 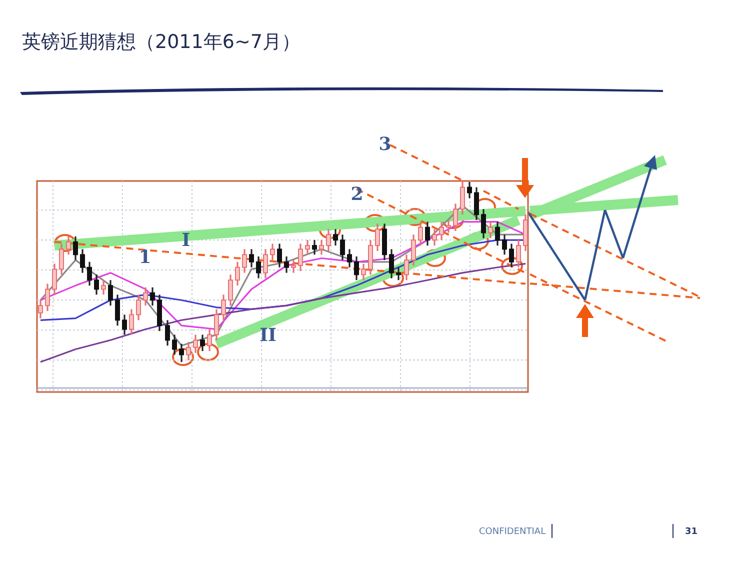 I want to click on annotation: 2, so click(x=357, y=194).